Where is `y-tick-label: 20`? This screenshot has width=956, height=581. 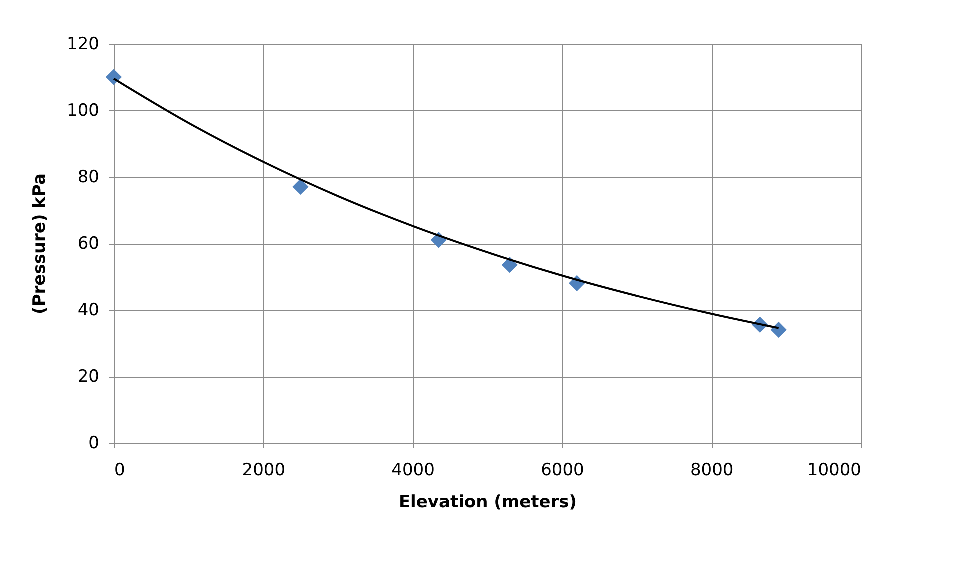 y-tick-label: 20 is located at coordinates (89, 377).